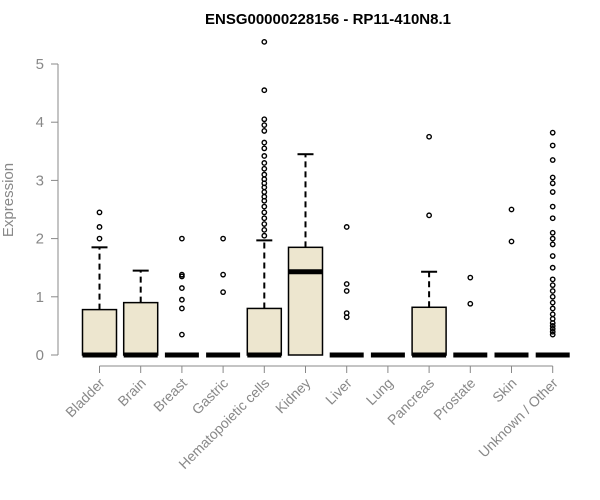 The image size is (600, 500). Describe the element at coordinates (293, 396) in the screenshot. I see `x-tick-label: Kidney` at that location.